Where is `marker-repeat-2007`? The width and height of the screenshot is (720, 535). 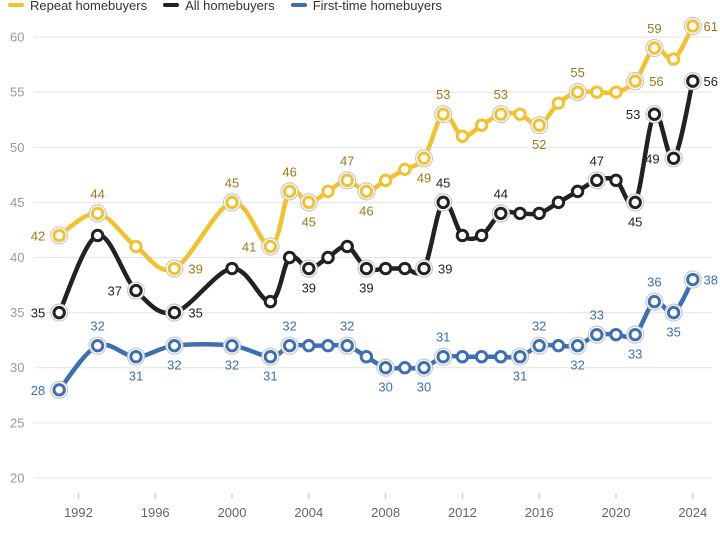
marker-repeat-2007 is located at coordinates (366, 191).